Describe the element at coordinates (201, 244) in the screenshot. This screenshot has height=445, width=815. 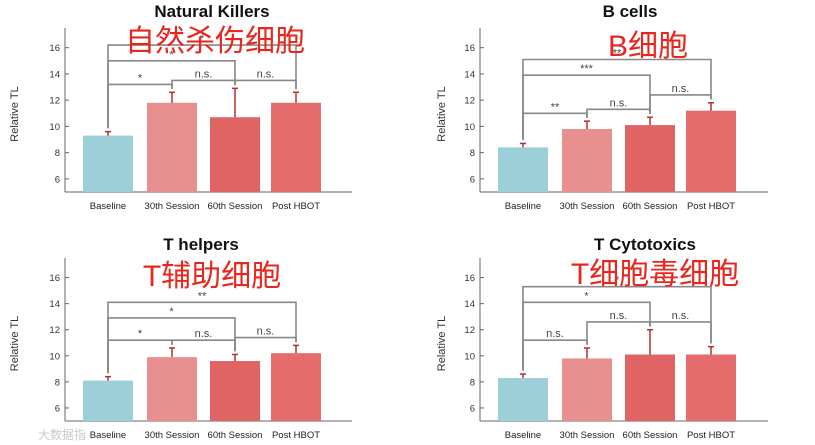
I see `panel-title: T helpers` at that location.